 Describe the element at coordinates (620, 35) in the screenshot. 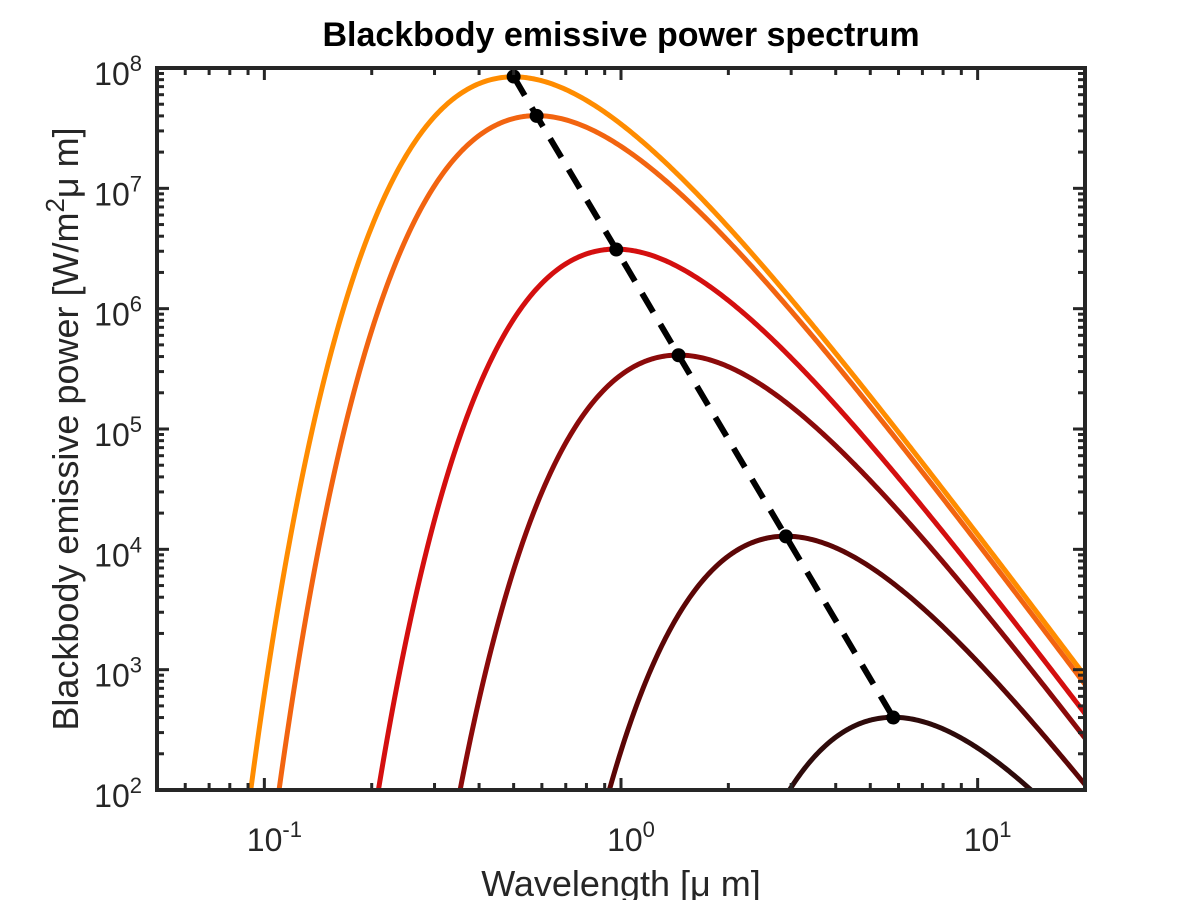

I see `chart-title: Blackbody emissive power spectrum` at that location.